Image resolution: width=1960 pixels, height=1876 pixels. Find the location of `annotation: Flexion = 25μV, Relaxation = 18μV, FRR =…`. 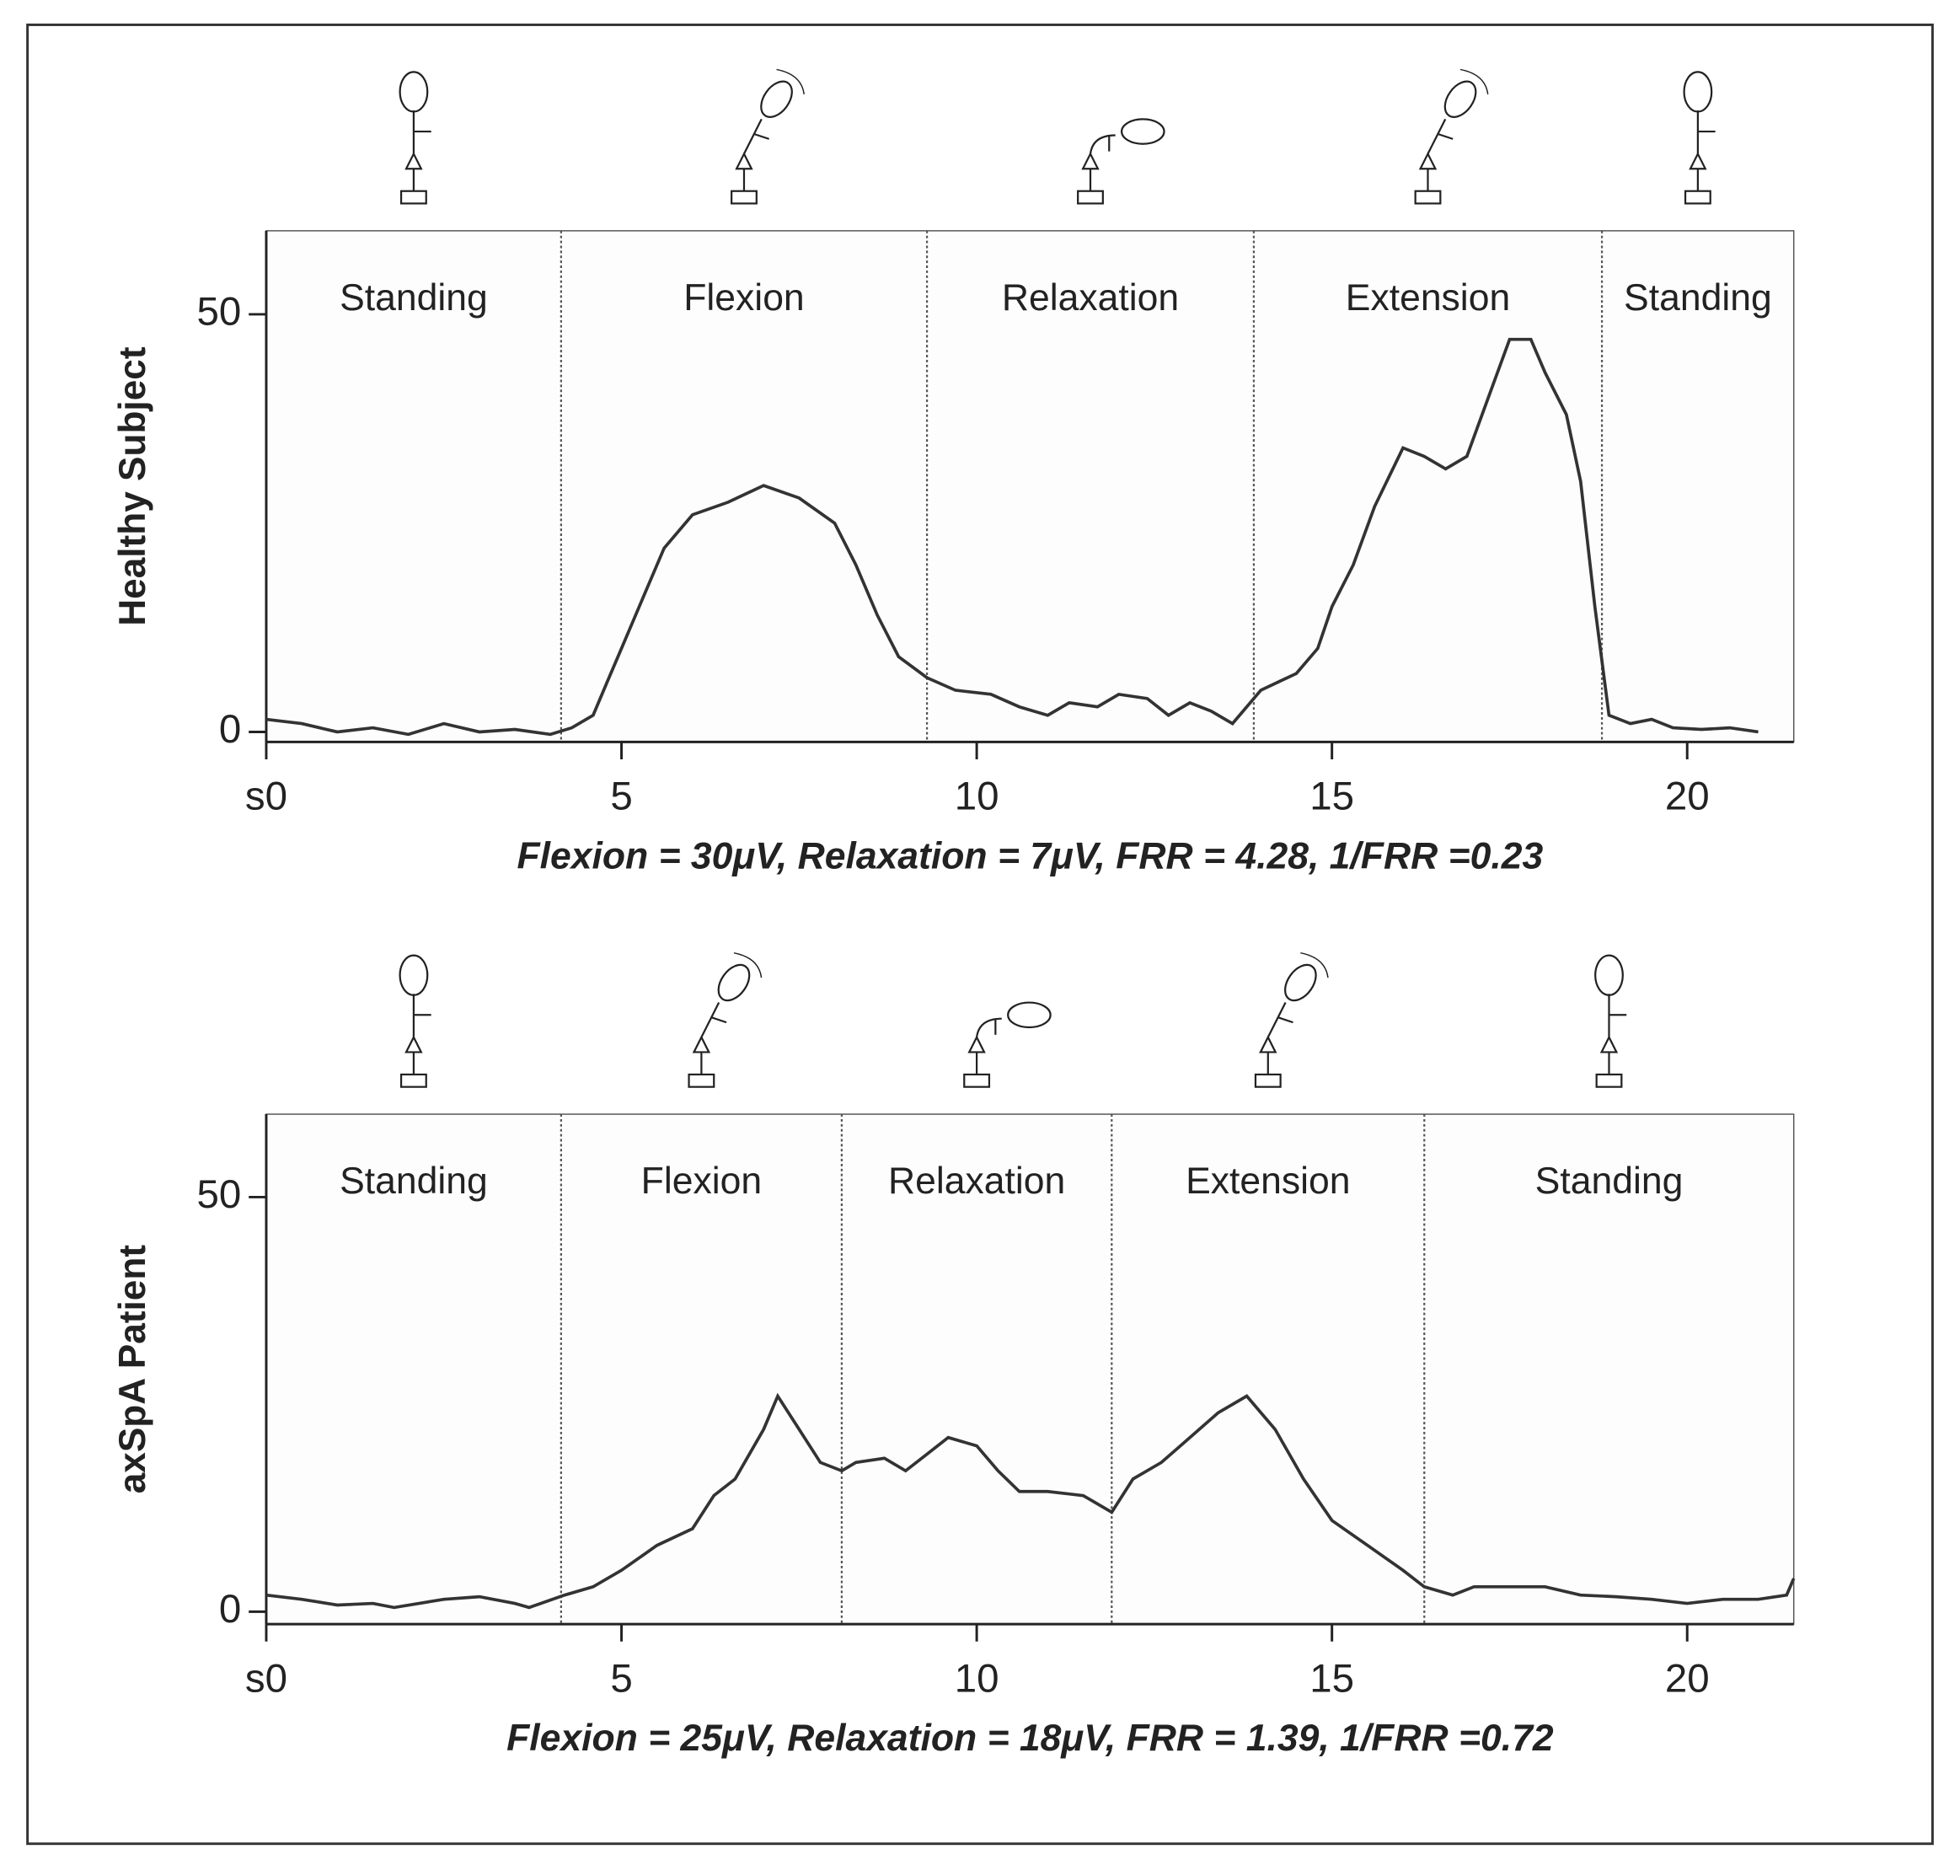

annotation: Flexion = 25μV, Relaxation = 18μV, FRR =… is located at coordinates (1030, 1738).